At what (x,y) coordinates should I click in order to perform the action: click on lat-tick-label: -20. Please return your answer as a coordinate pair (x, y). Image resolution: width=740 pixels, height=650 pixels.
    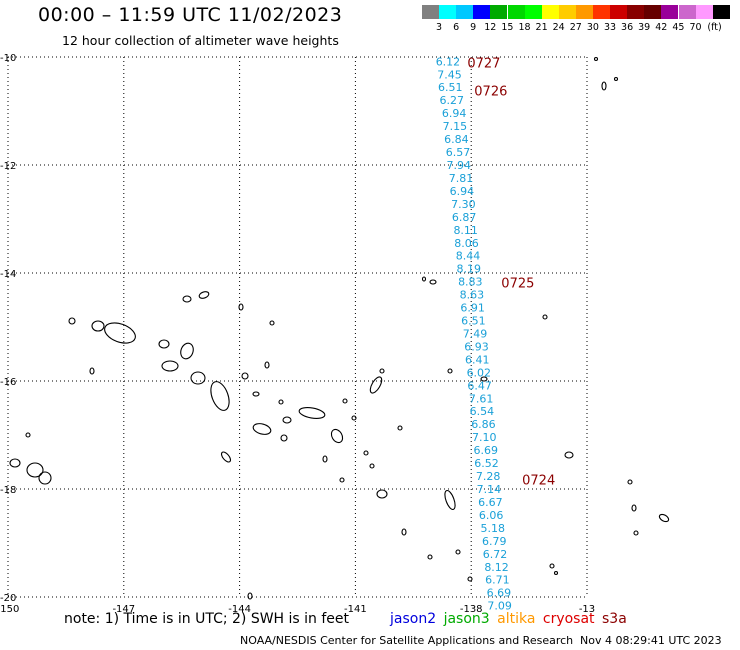
    Looking at the image, I should click on (8, 598).